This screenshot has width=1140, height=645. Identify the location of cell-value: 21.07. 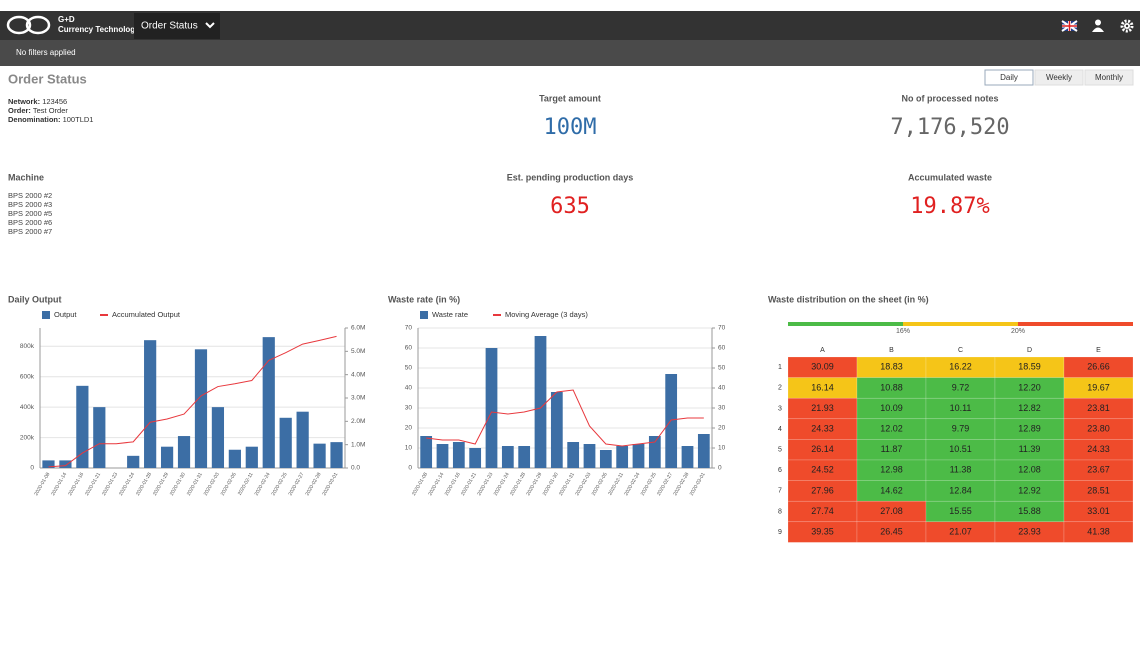
(960, 531).